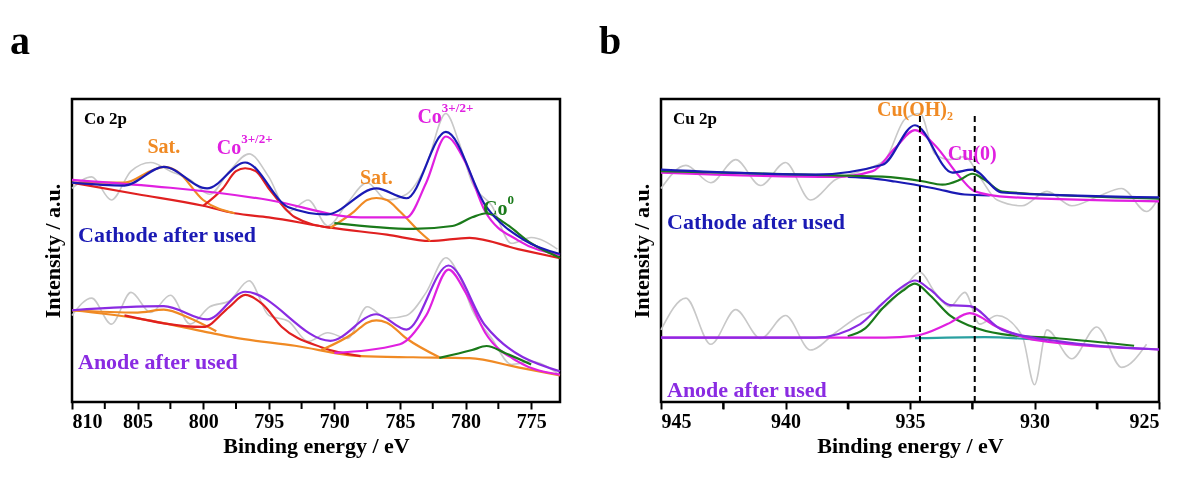 The height and width of the screenshot is (486, 1190). What do you see at coordinates (531, 420) in the screenshot?
I see `x-tick-label: 775` at bounding box center [531, 420].